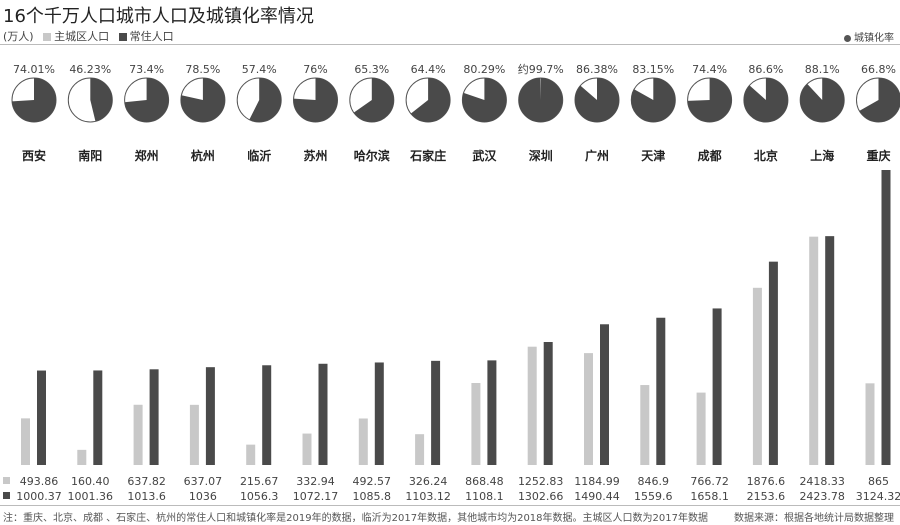  Describe the element at coordinates (597, 496) in the screenshot. I see `value-label-resident: 1490.44` at that location.